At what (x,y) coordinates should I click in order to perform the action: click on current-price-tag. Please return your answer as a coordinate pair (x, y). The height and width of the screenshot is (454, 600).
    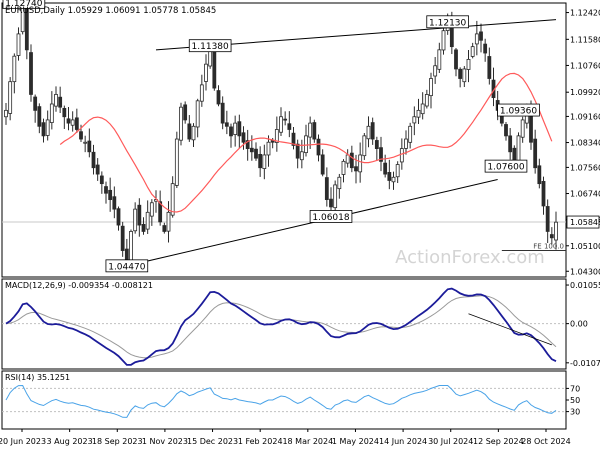
    Looking at the image, I should click on (583, 222).